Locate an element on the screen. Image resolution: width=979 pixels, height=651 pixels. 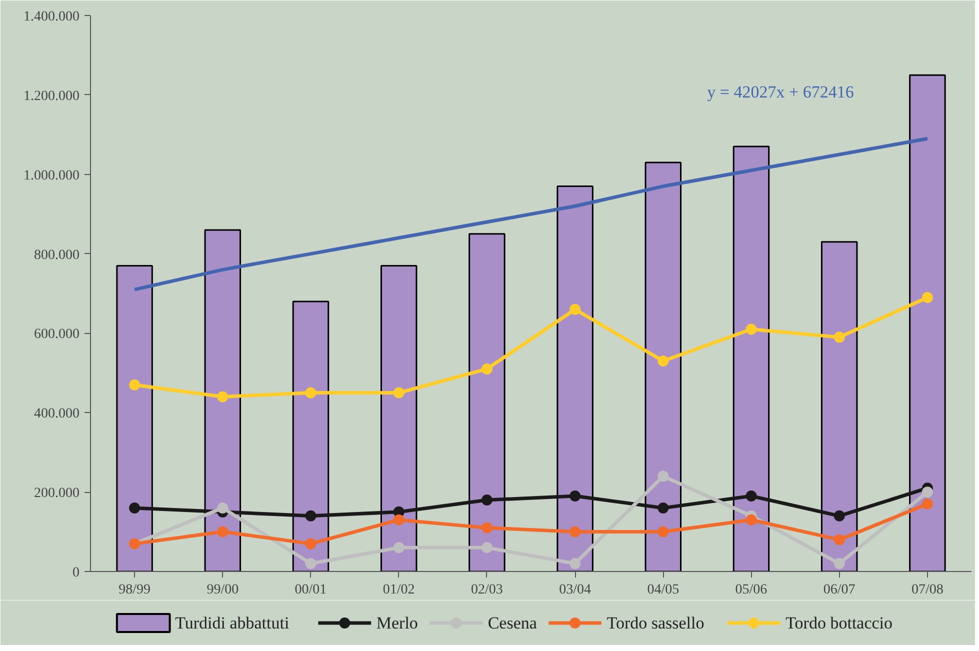
y-tick-label: 800.000 is located at coordinates (57, 255).